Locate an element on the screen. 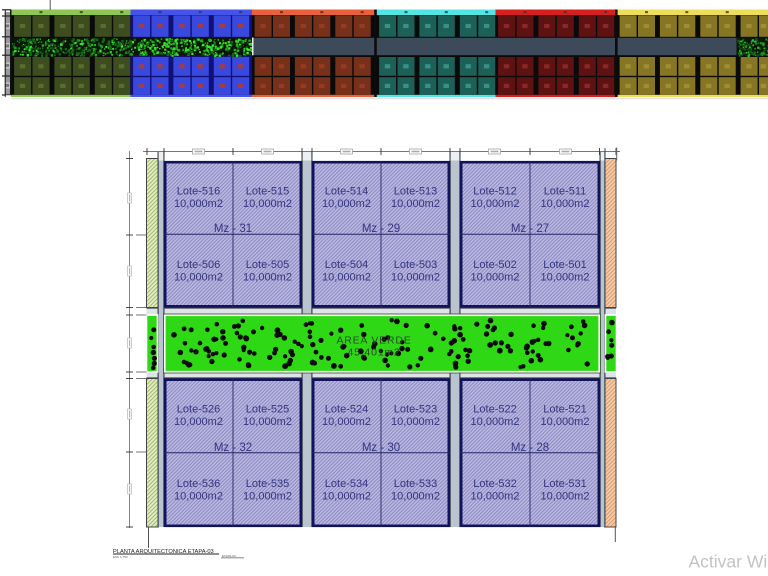  svg-text: Lote-504 is located at coordinates (346, 265).